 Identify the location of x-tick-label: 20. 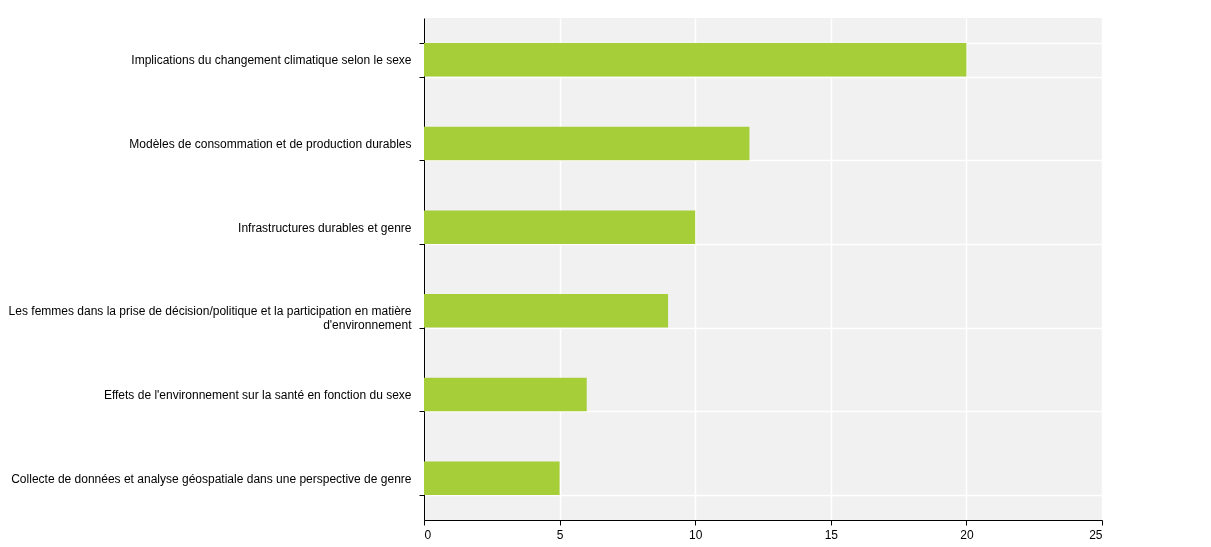
(967, 534).